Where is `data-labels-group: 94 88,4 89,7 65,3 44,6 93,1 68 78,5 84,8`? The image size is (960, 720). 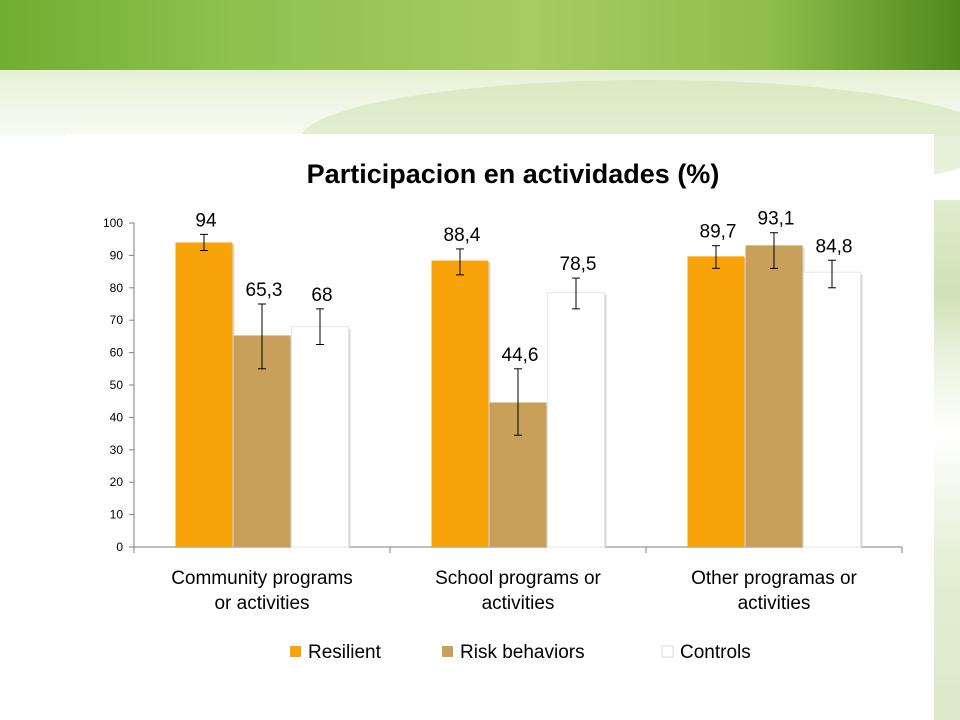
data-labels-group: 94 88,4 89,7 65,3 44,6 93,1 68 78,5 84,8 is located at coordinates (523, 287).